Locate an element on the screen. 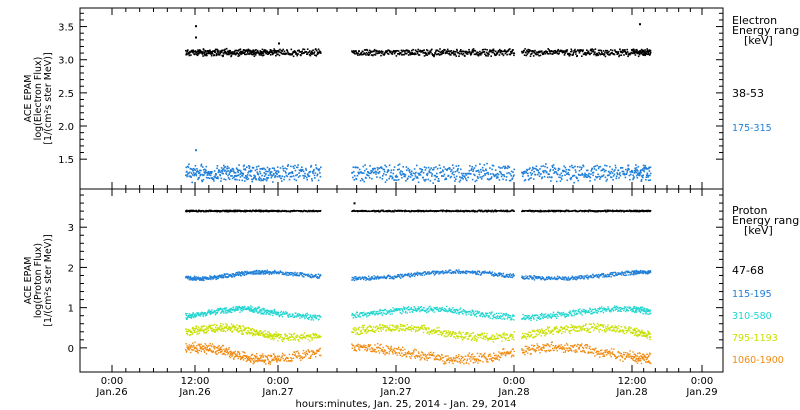 This screenshot has width=800, height=410. y-axis-label: [1/(cm²s ster MeV)] is located at coordinates (48, 280).